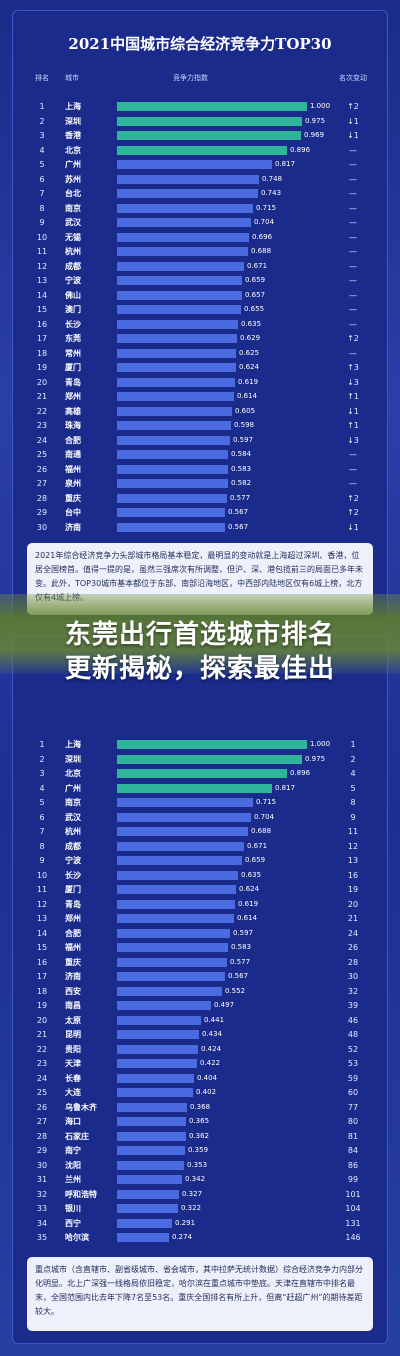 The height and width of the screenshot is (1356, 400). What do you see at coordinates (42, 1150) in the screenshot?
I see `rank-label: 29` at bounding box center [42, 1150].